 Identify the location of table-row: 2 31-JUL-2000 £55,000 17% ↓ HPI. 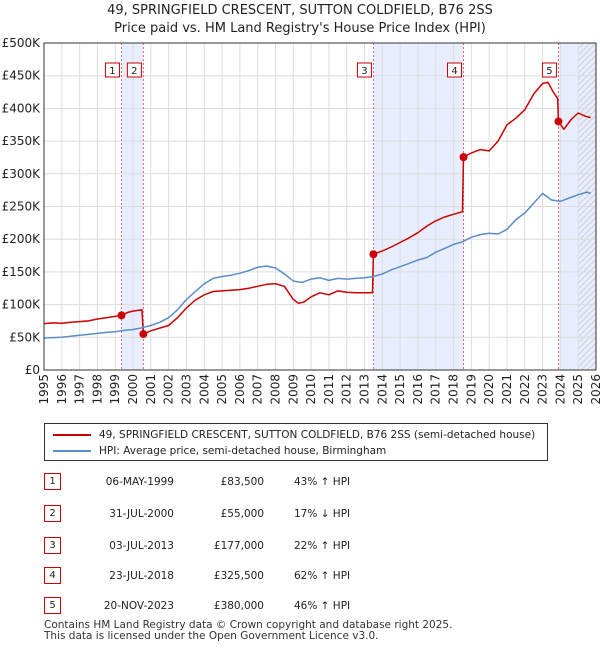
(244, 515).